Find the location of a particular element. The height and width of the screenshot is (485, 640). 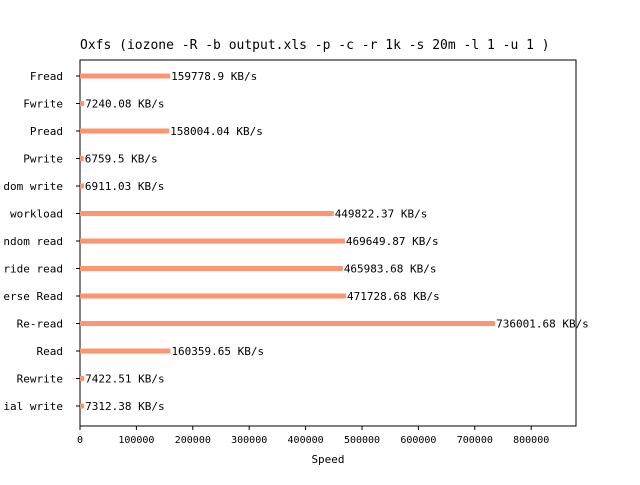

category-label-5: workload is located at coordinates (36, 214).